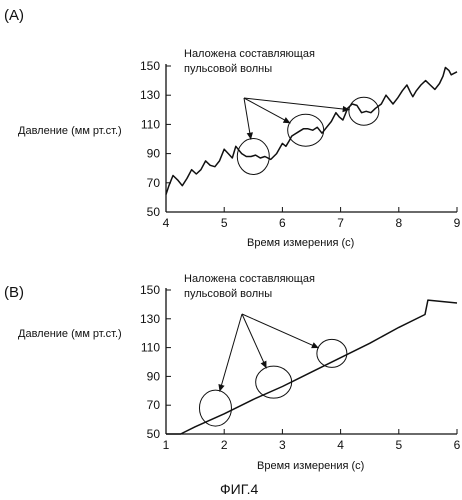 The width and height of the screenshot is (462, 500). What do you see at coordinates (228, 294) in the screenshot?
I see `annotation-b-line2: пульсовой волны` at bounding box center [228, 294].